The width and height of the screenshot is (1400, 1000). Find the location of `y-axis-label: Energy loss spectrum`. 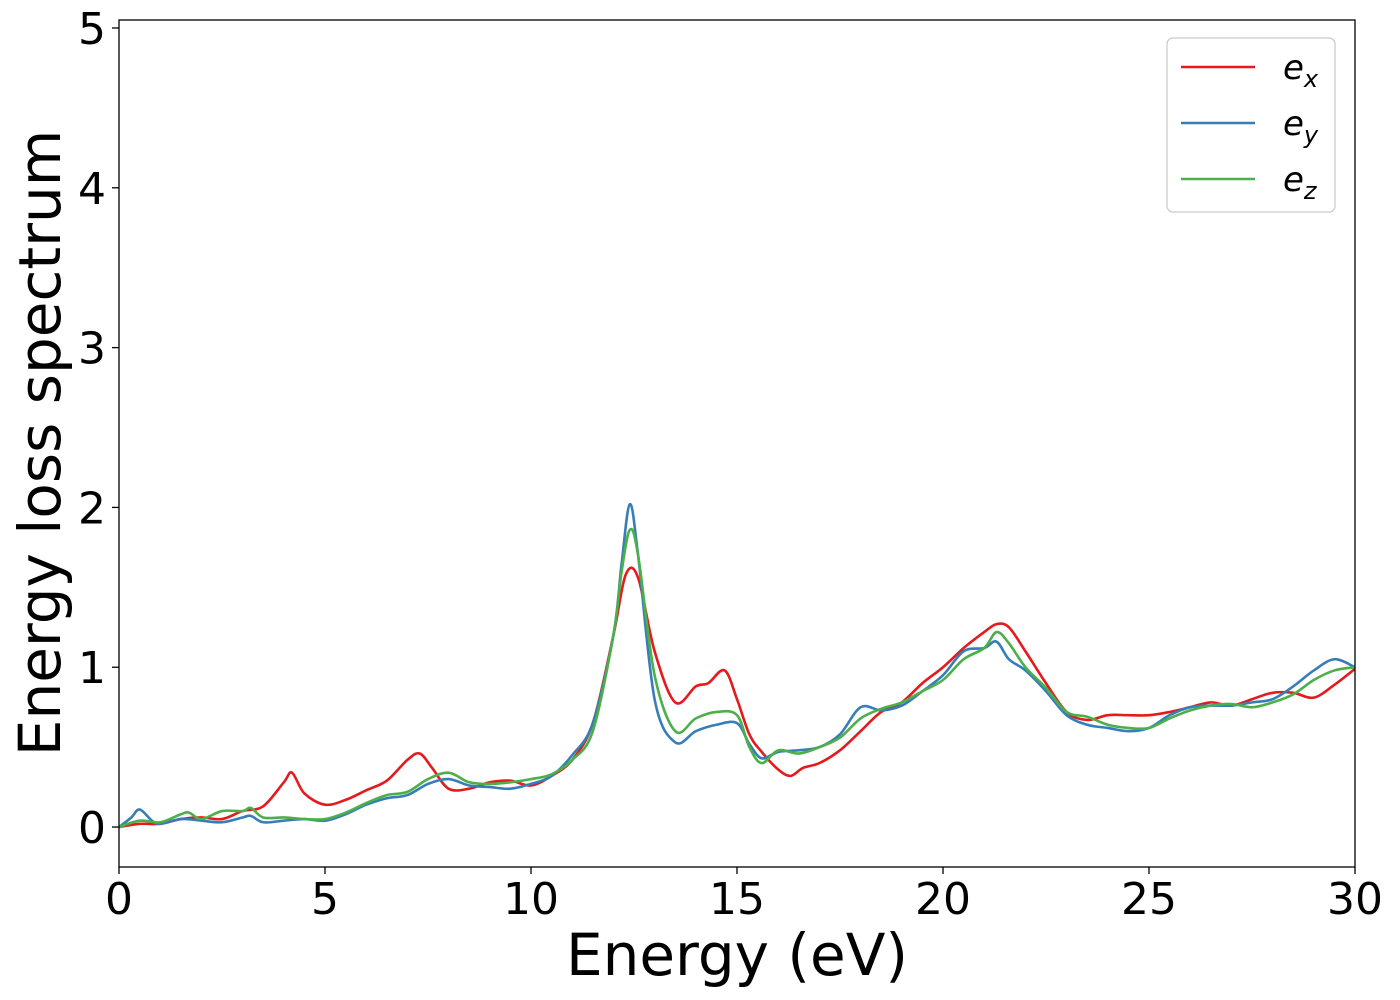

y-axis-label: Energy loss spectrum is located at coordinates (40, 443).